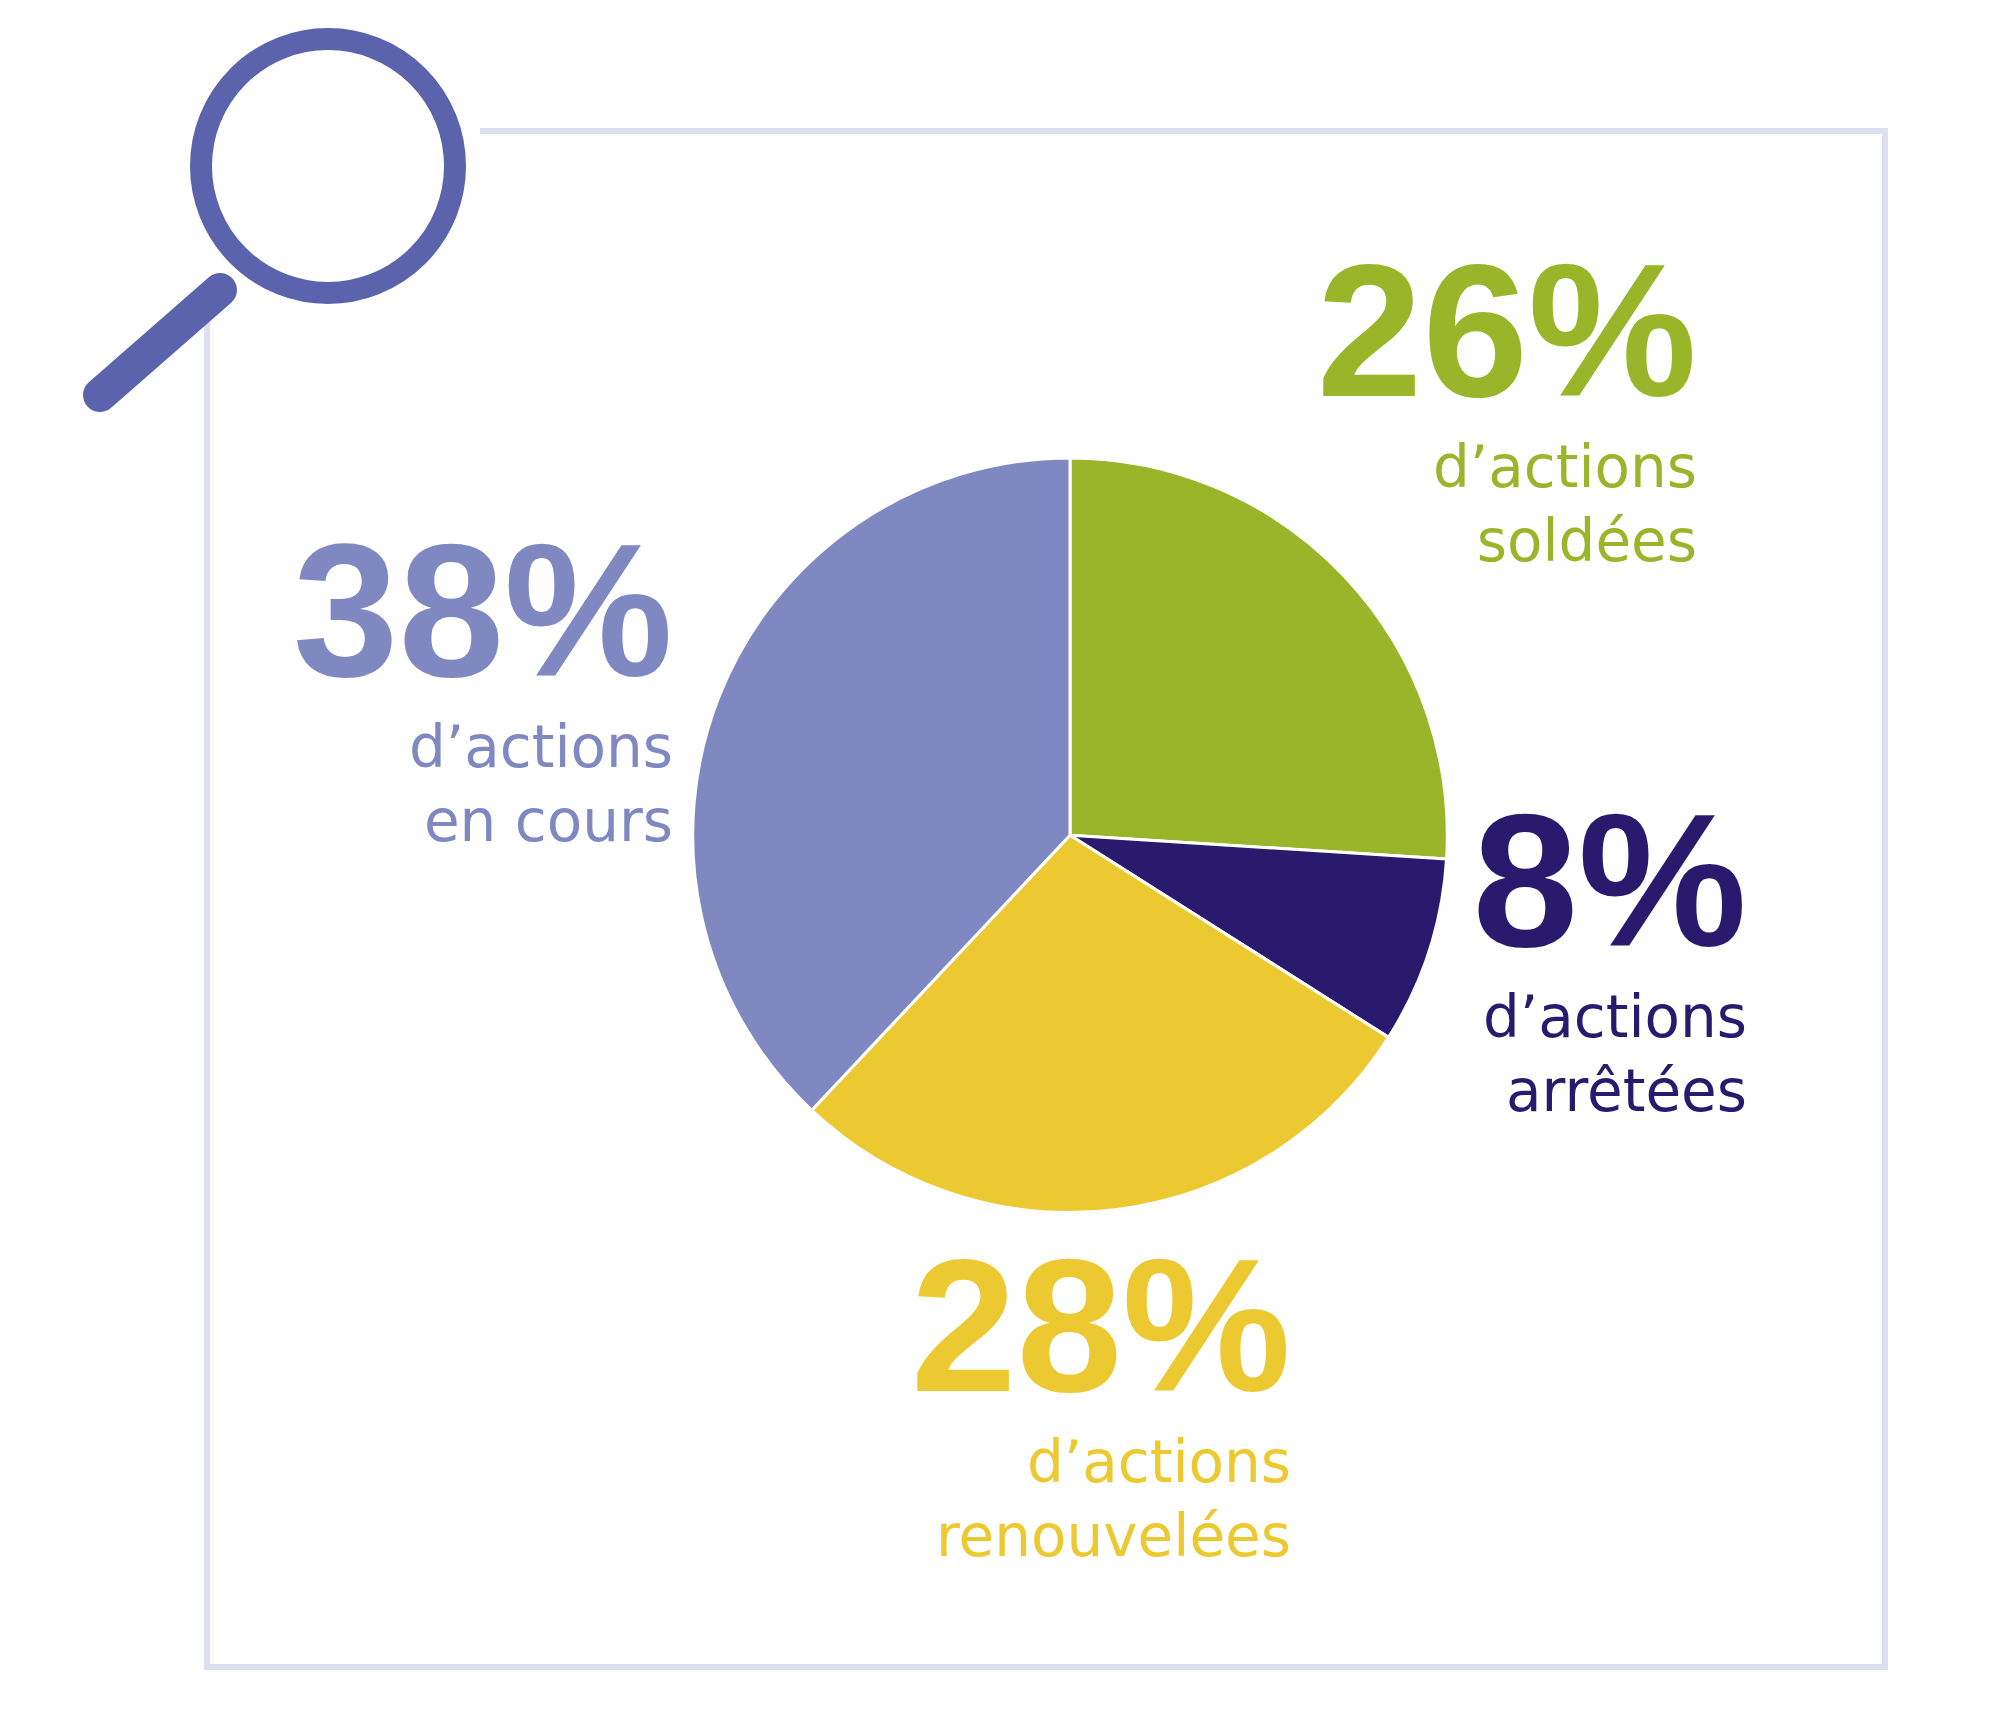  What do you see at coordinates (1609, 880) in the screenshot?
I see `data-label: 8%` at bounding box center [1609, 880].